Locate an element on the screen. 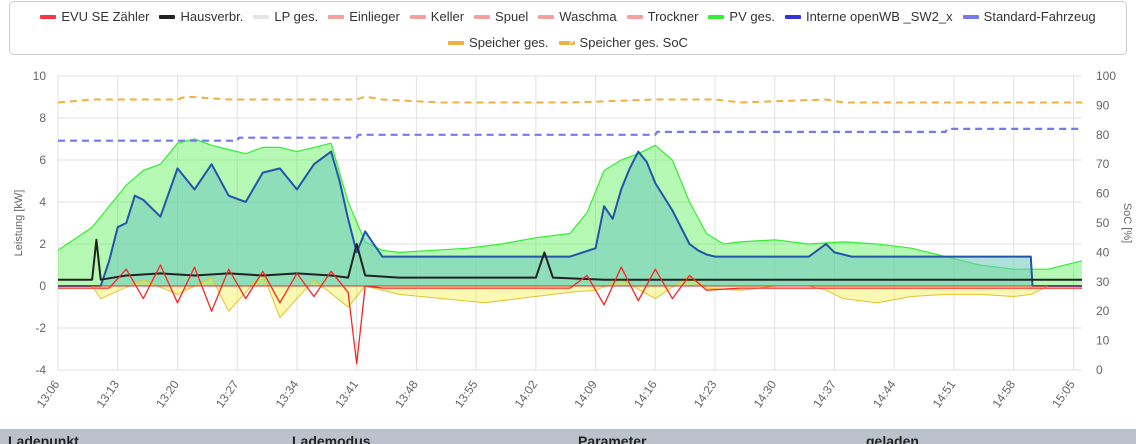 The image size is (1136, 444). y2-tick-label: 10 is located at coordinates (1103, 341).